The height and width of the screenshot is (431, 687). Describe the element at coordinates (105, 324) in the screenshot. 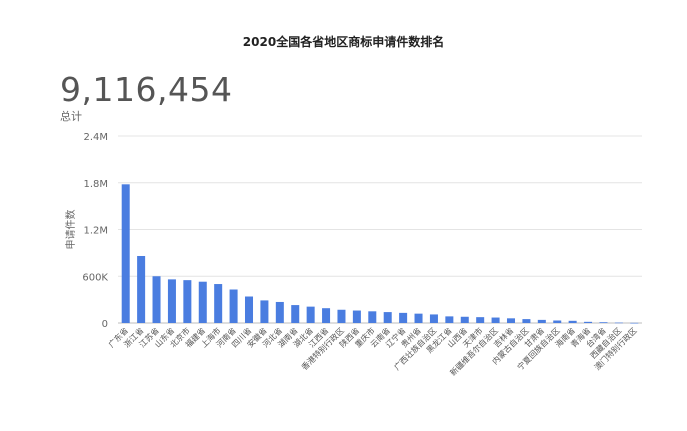

I see `y-tick-label: 0` at that location.